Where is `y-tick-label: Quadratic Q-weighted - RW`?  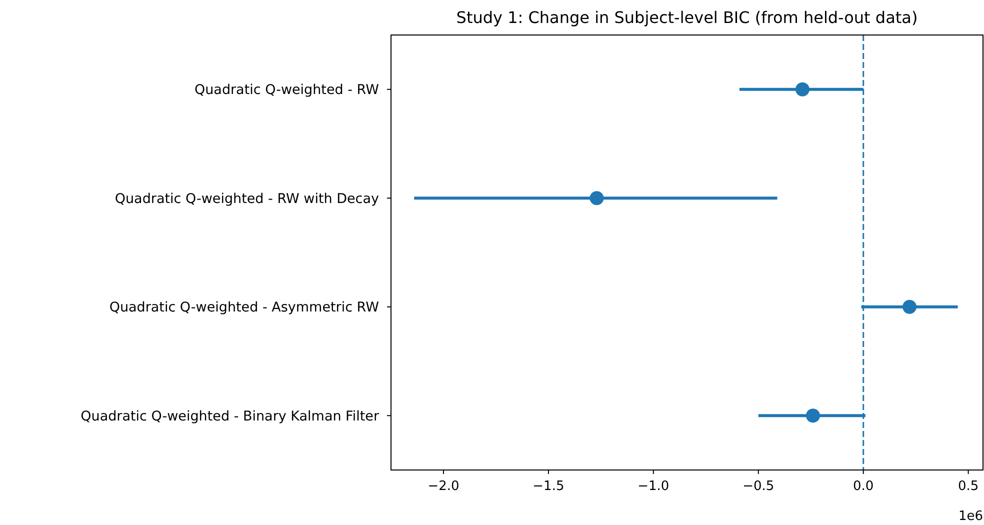
y-tick-label: Quadratic Q-weighted - RW is located at coordinates (286, 90).